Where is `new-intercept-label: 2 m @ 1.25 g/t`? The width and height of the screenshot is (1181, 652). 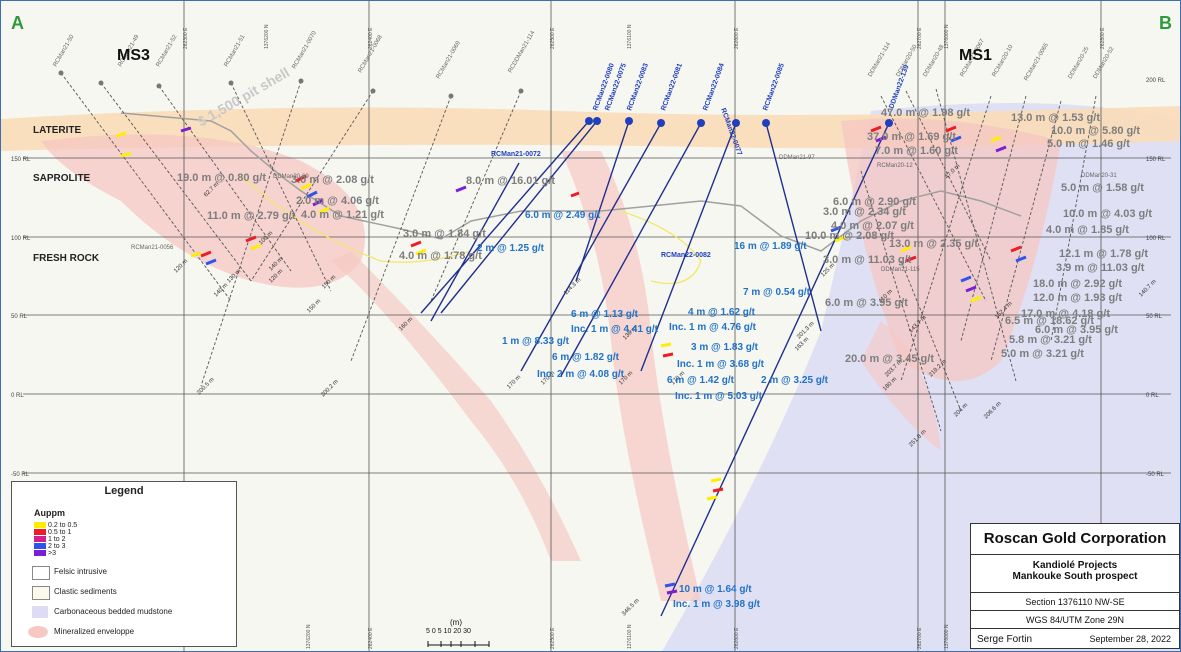 new-intercept-label: 2 m @ 1.25 g/t is located at coordinates (511, 248).